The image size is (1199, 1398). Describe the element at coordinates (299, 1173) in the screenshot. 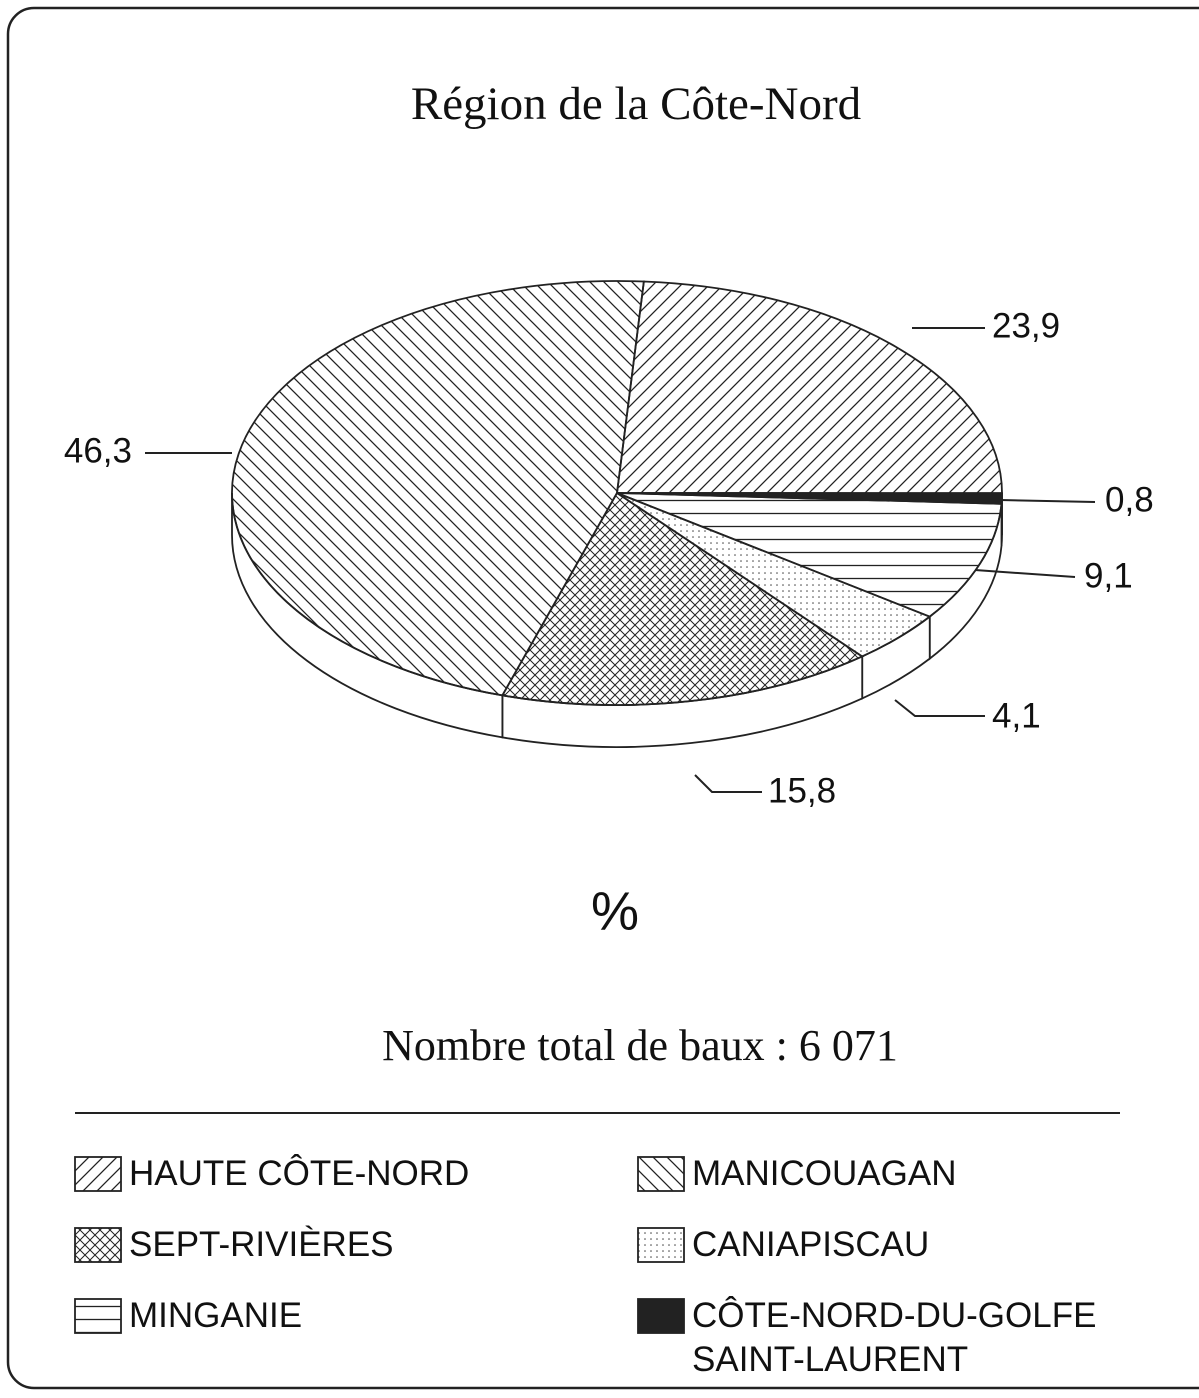

I see `legend-label: HAUTE CÔTE-NORD` at that location.